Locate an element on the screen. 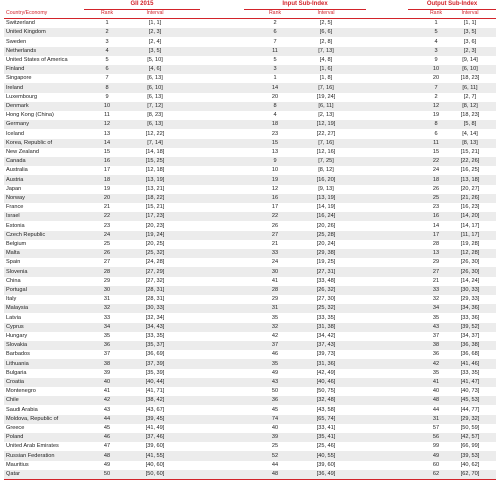  interval: [7, 14] is located at coordinates (155, 142).